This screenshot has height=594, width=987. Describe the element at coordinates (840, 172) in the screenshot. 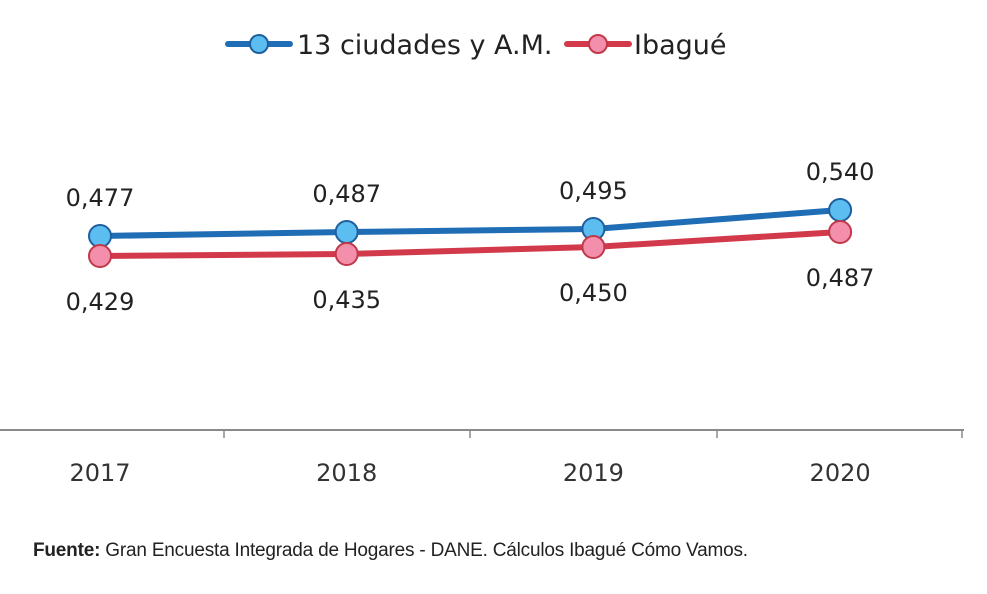

I see `data-label: 0,540` at that location.